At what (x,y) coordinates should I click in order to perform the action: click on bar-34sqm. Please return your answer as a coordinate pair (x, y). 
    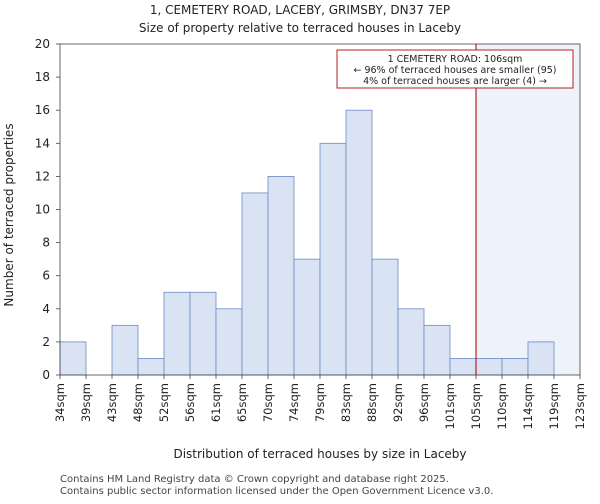
    Looking at the image, I should click on (73, 358).